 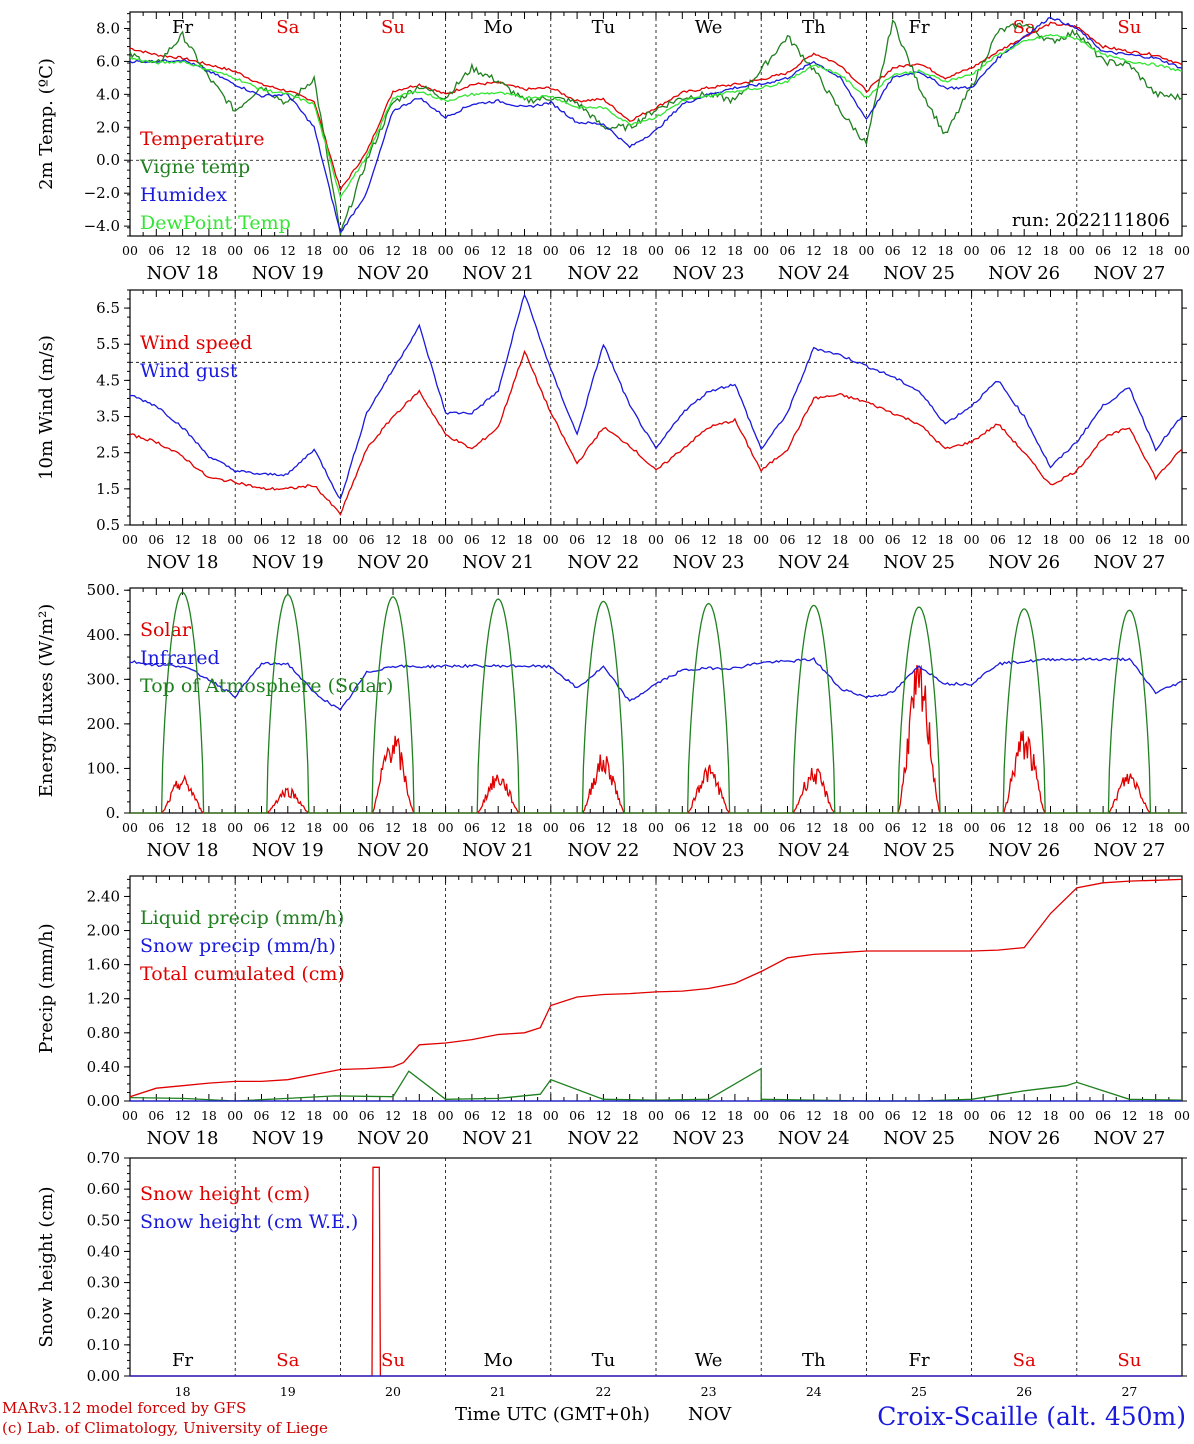 What do you see at coordinates (196, 343) in the screenshot?
I see `legend-entry: Wind speed` at bounding box center [196, 343].